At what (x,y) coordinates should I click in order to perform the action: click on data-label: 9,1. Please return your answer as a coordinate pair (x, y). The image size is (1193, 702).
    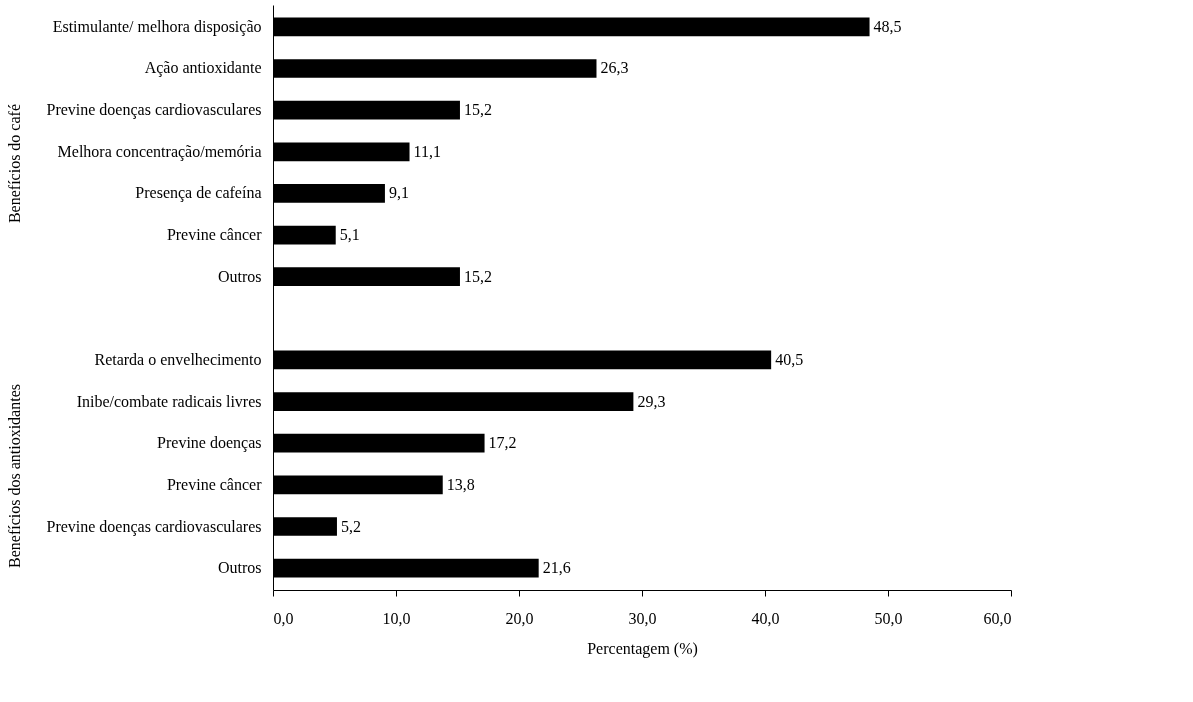
    Looking at the image, I should click on (398, 193).